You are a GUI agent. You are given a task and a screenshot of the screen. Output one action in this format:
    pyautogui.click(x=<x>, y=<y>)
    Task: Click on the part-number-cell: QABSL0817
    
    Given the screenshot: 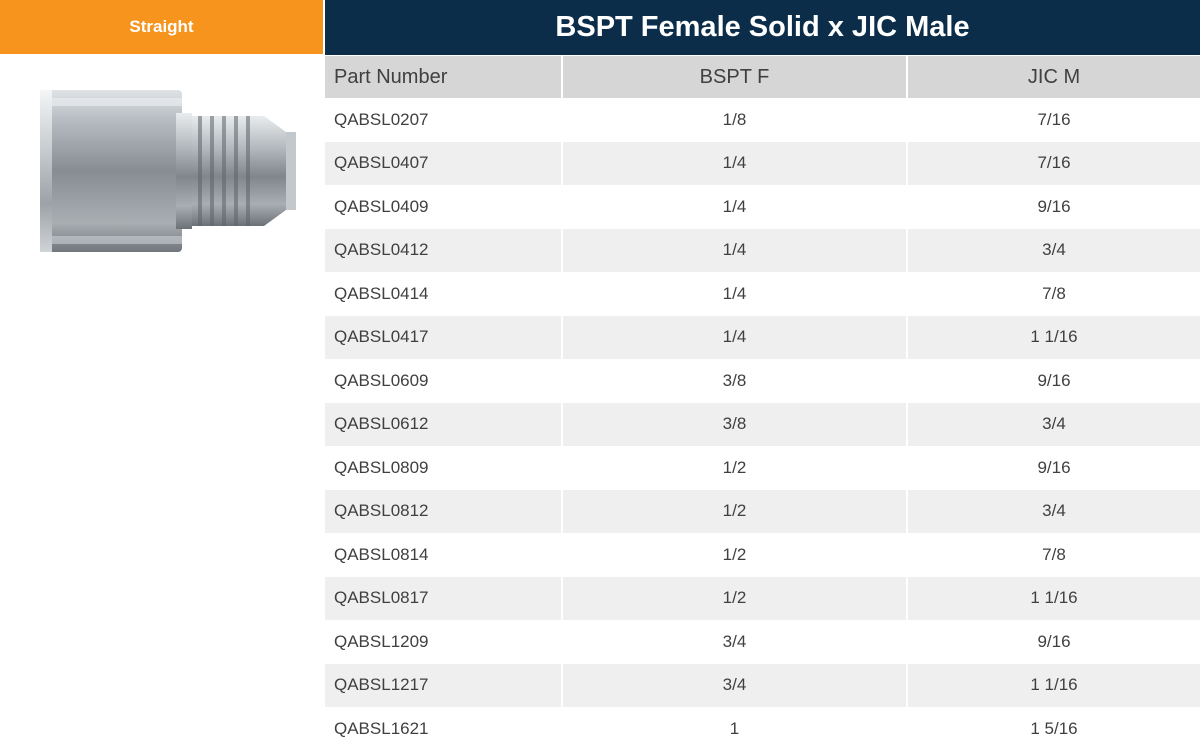 What is the action you would take?
    pyautogui.click(x=444, y=598)
    